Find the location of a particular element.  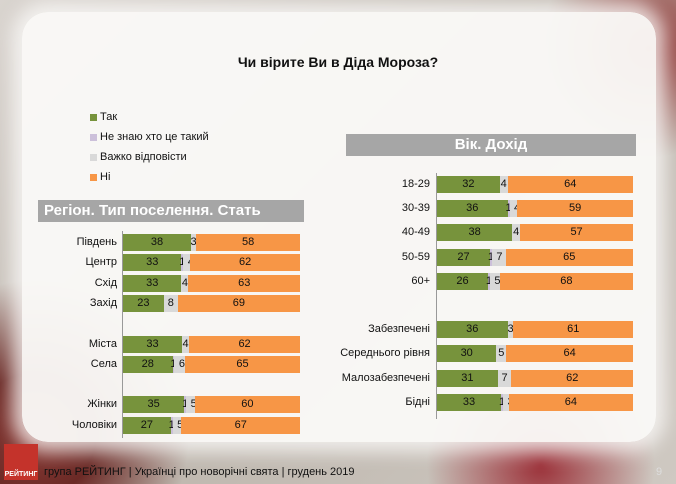

data-label: 62 is located at coordinates (244, 343).